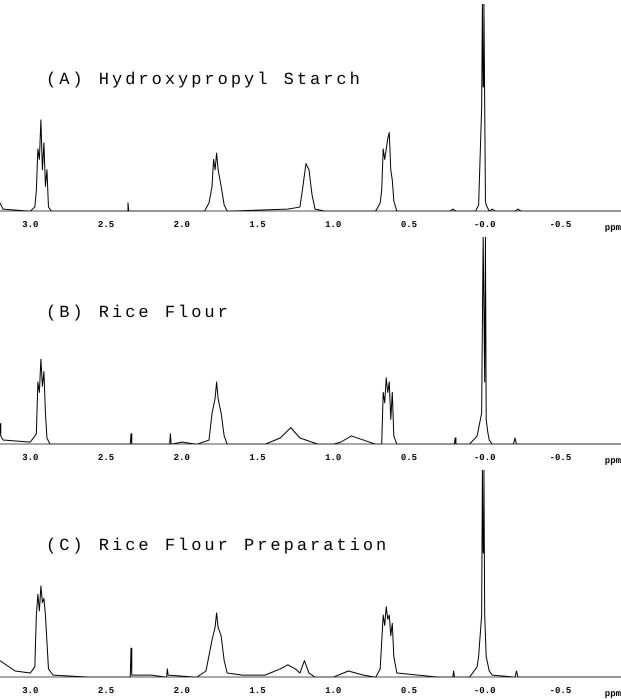 This screenshot has height=699, width=621. I want to click on text: (B) Rice Flour, so click(138, 313).